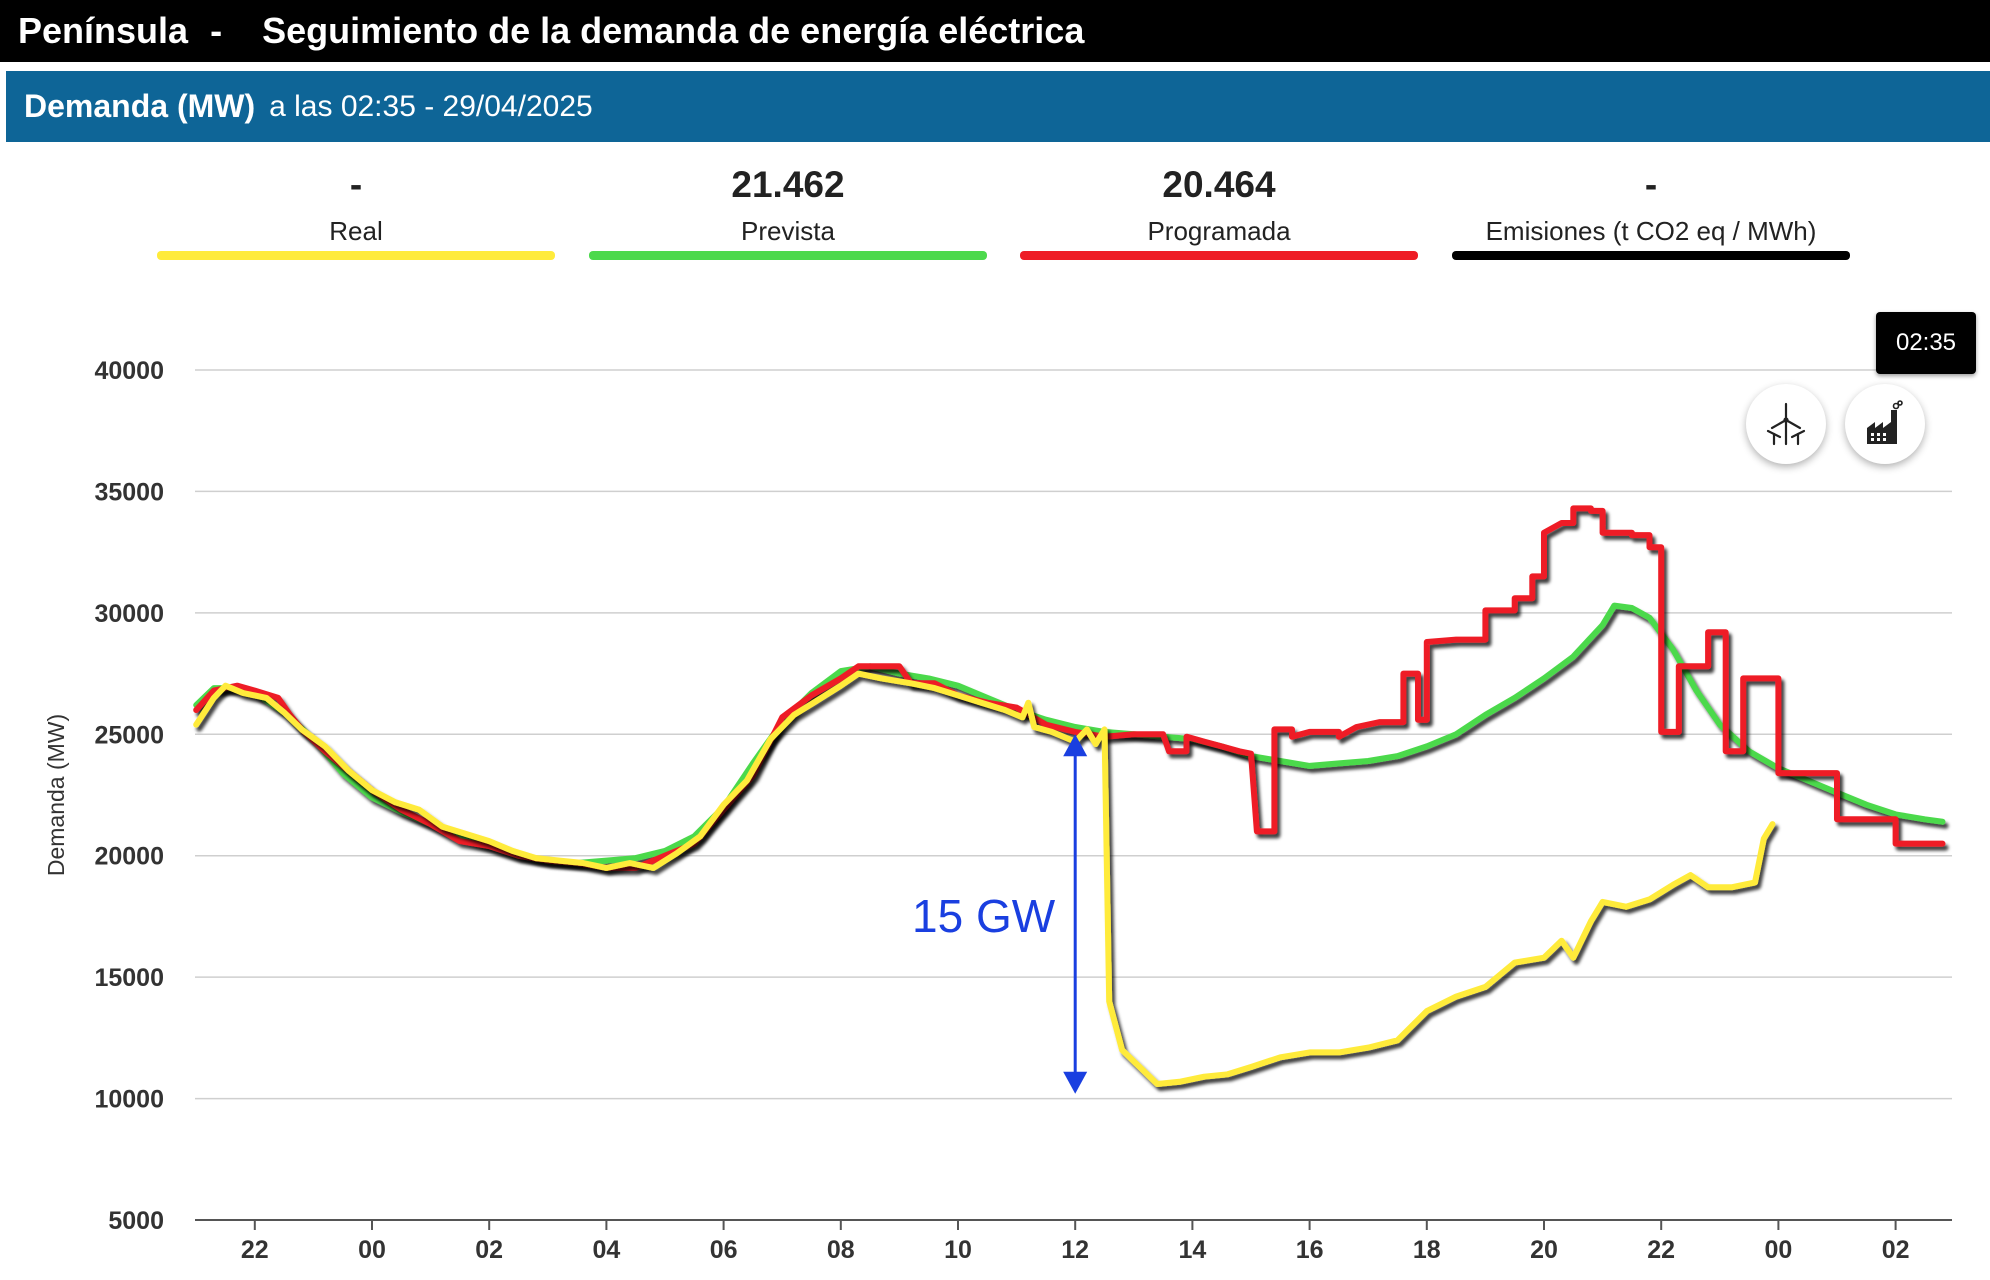 Image resolution: width=1990 pixels, height=1280 pixels. Describe the element at coordinates (1192, 1250) in the screenshot. I see `x-tick-label: 14` at that location.